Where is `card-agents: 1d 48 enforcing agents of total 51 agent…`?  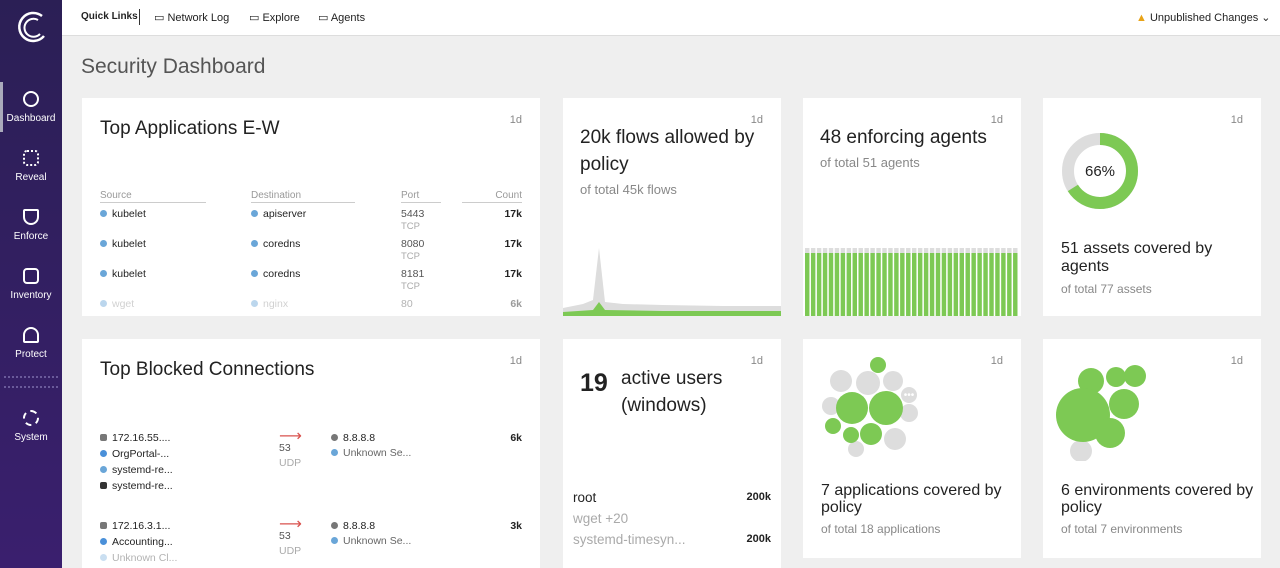
card-agents: 1d 48 enforcing agents of total 51 agent… is located at coordinates (912, 207).